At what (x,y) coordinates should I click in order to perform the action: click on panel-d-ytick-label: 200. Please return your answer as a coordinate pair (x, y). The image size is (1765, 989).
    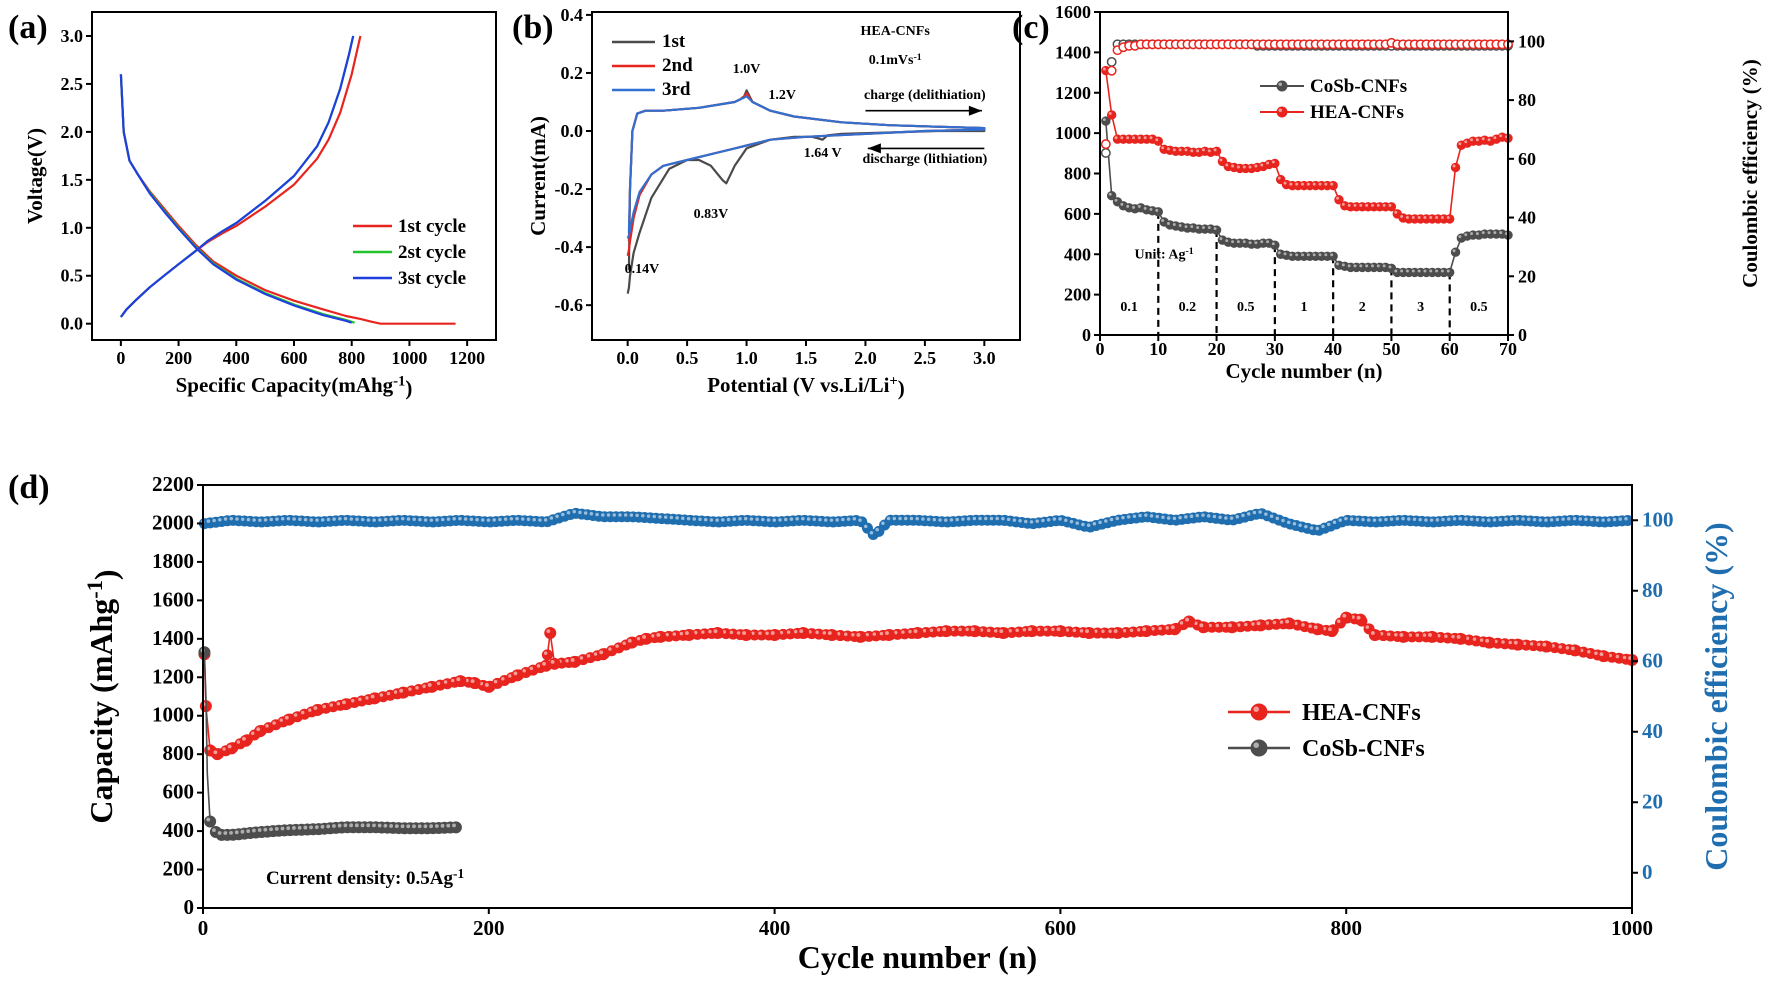
    Looking at the image, I should click on (179, 869).